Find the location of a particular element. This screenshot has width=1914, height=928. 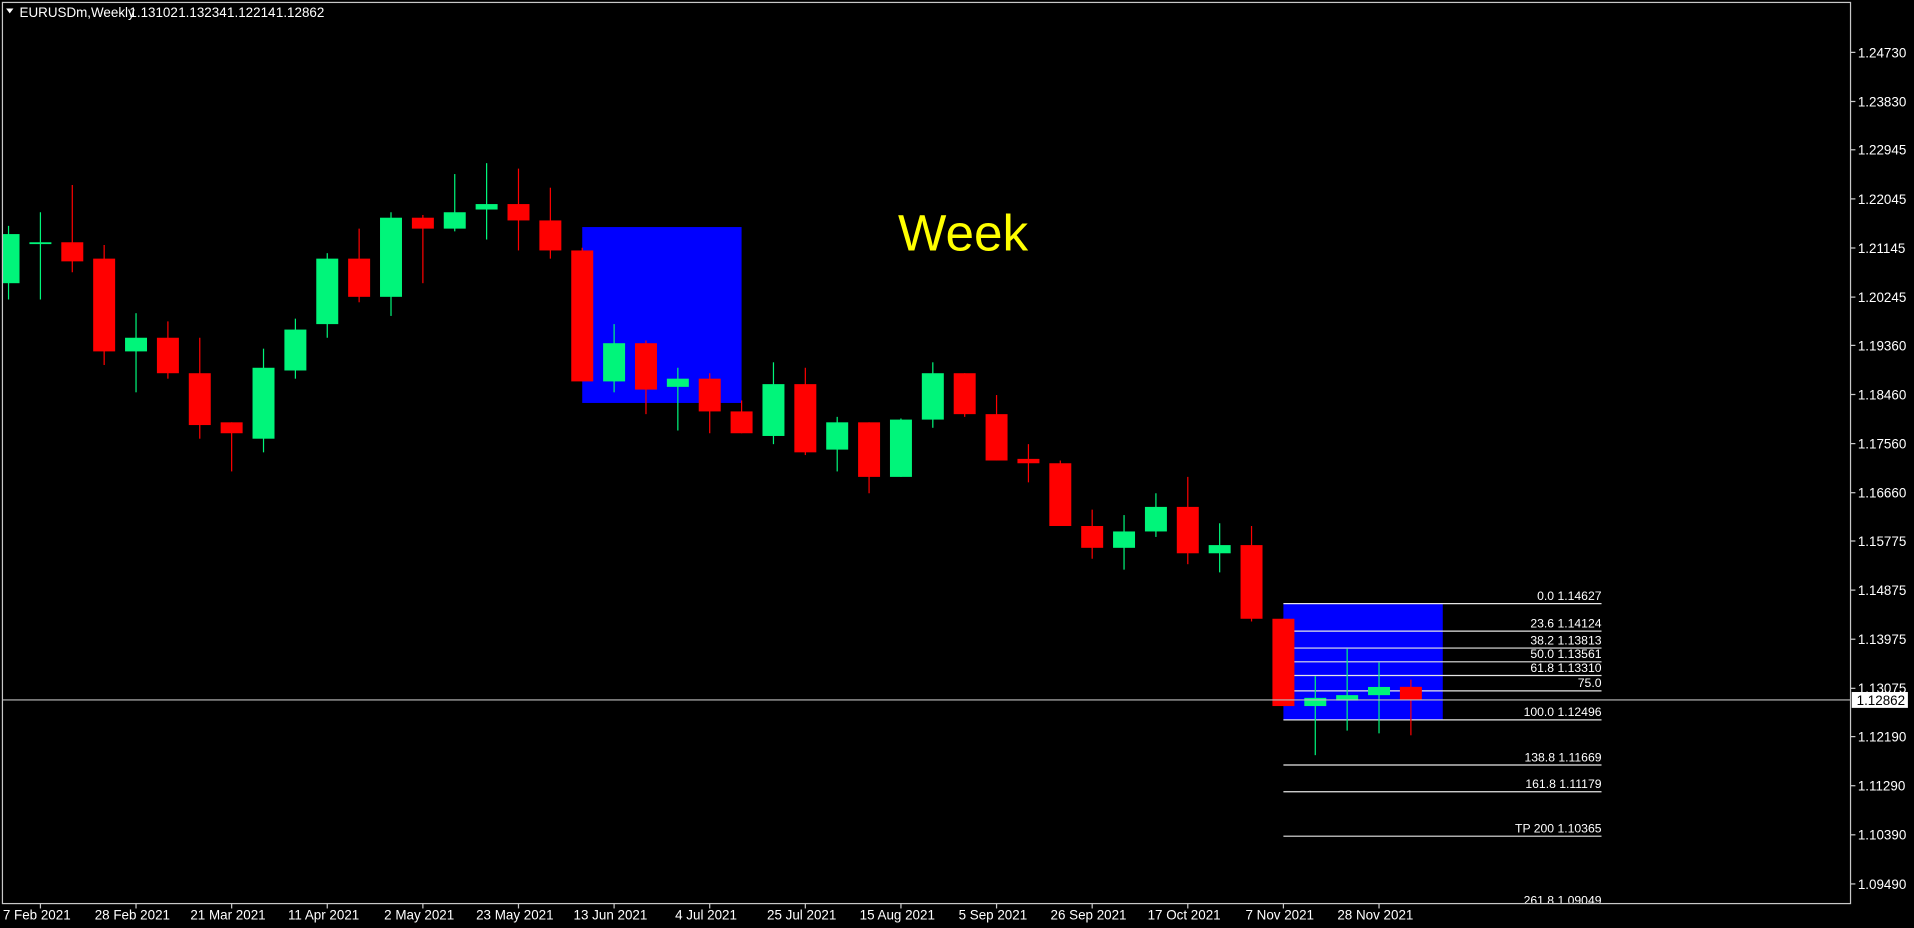

fib-label: 261.8 1.09049 is located at coordinates (1563, 900).